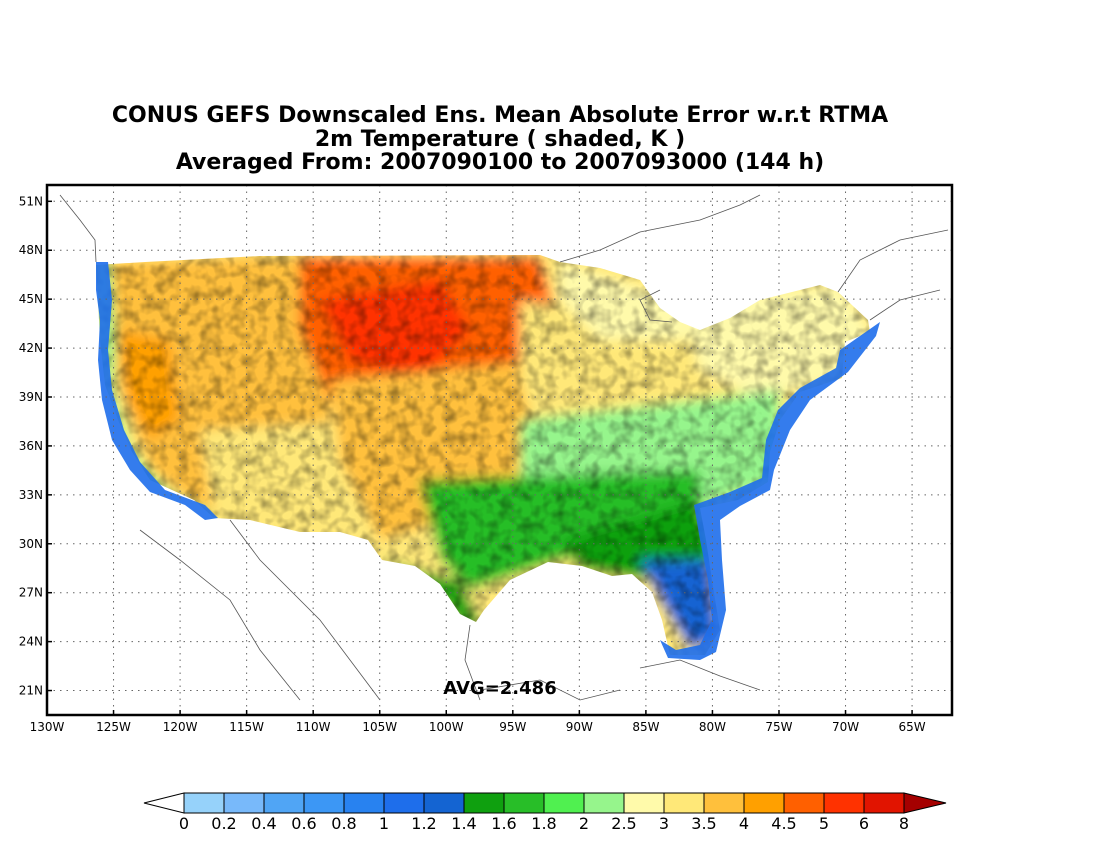  Describe the element at coordinates (384, 823) in the screenshot. I see `colorbar-label: 1` at that location.